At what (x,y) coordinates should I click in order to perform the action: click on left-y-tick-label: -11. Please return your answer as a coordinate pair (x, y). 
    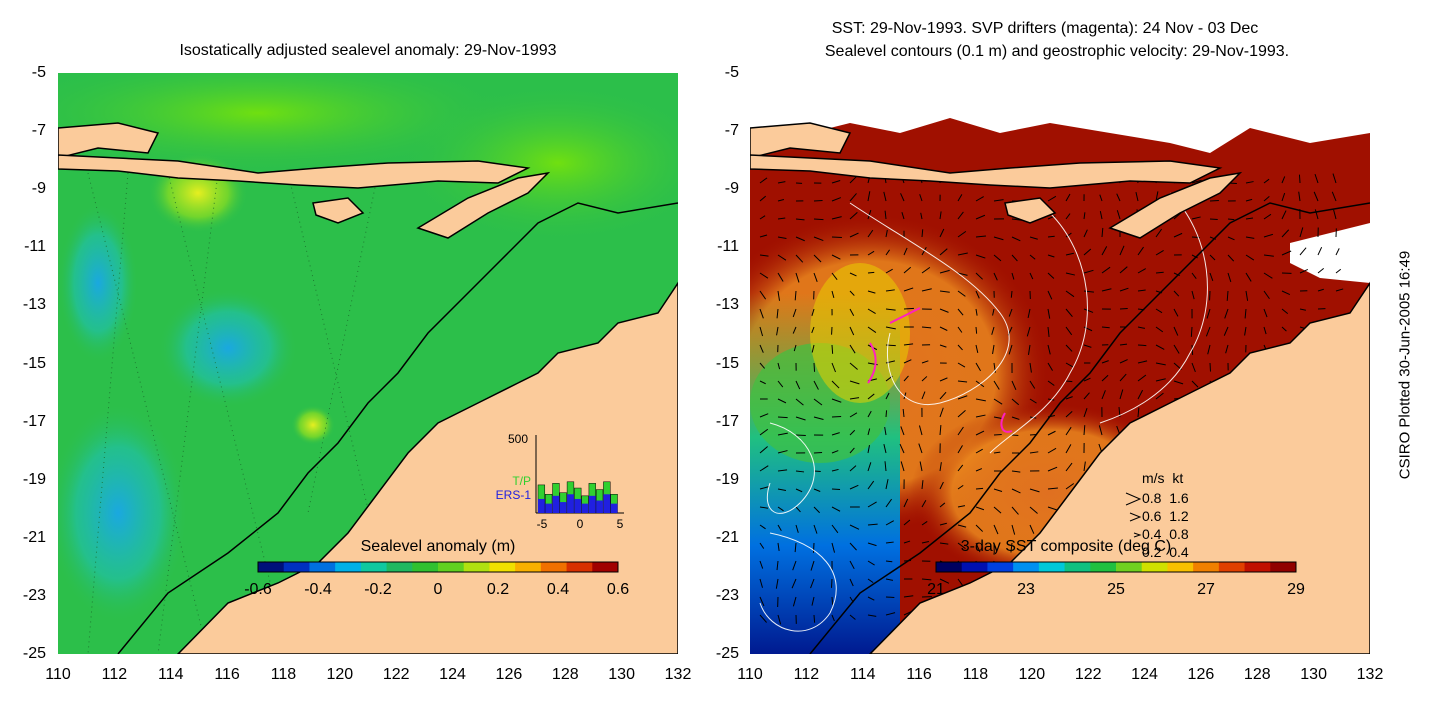
    Looking at the image, I should click on (35, 247).